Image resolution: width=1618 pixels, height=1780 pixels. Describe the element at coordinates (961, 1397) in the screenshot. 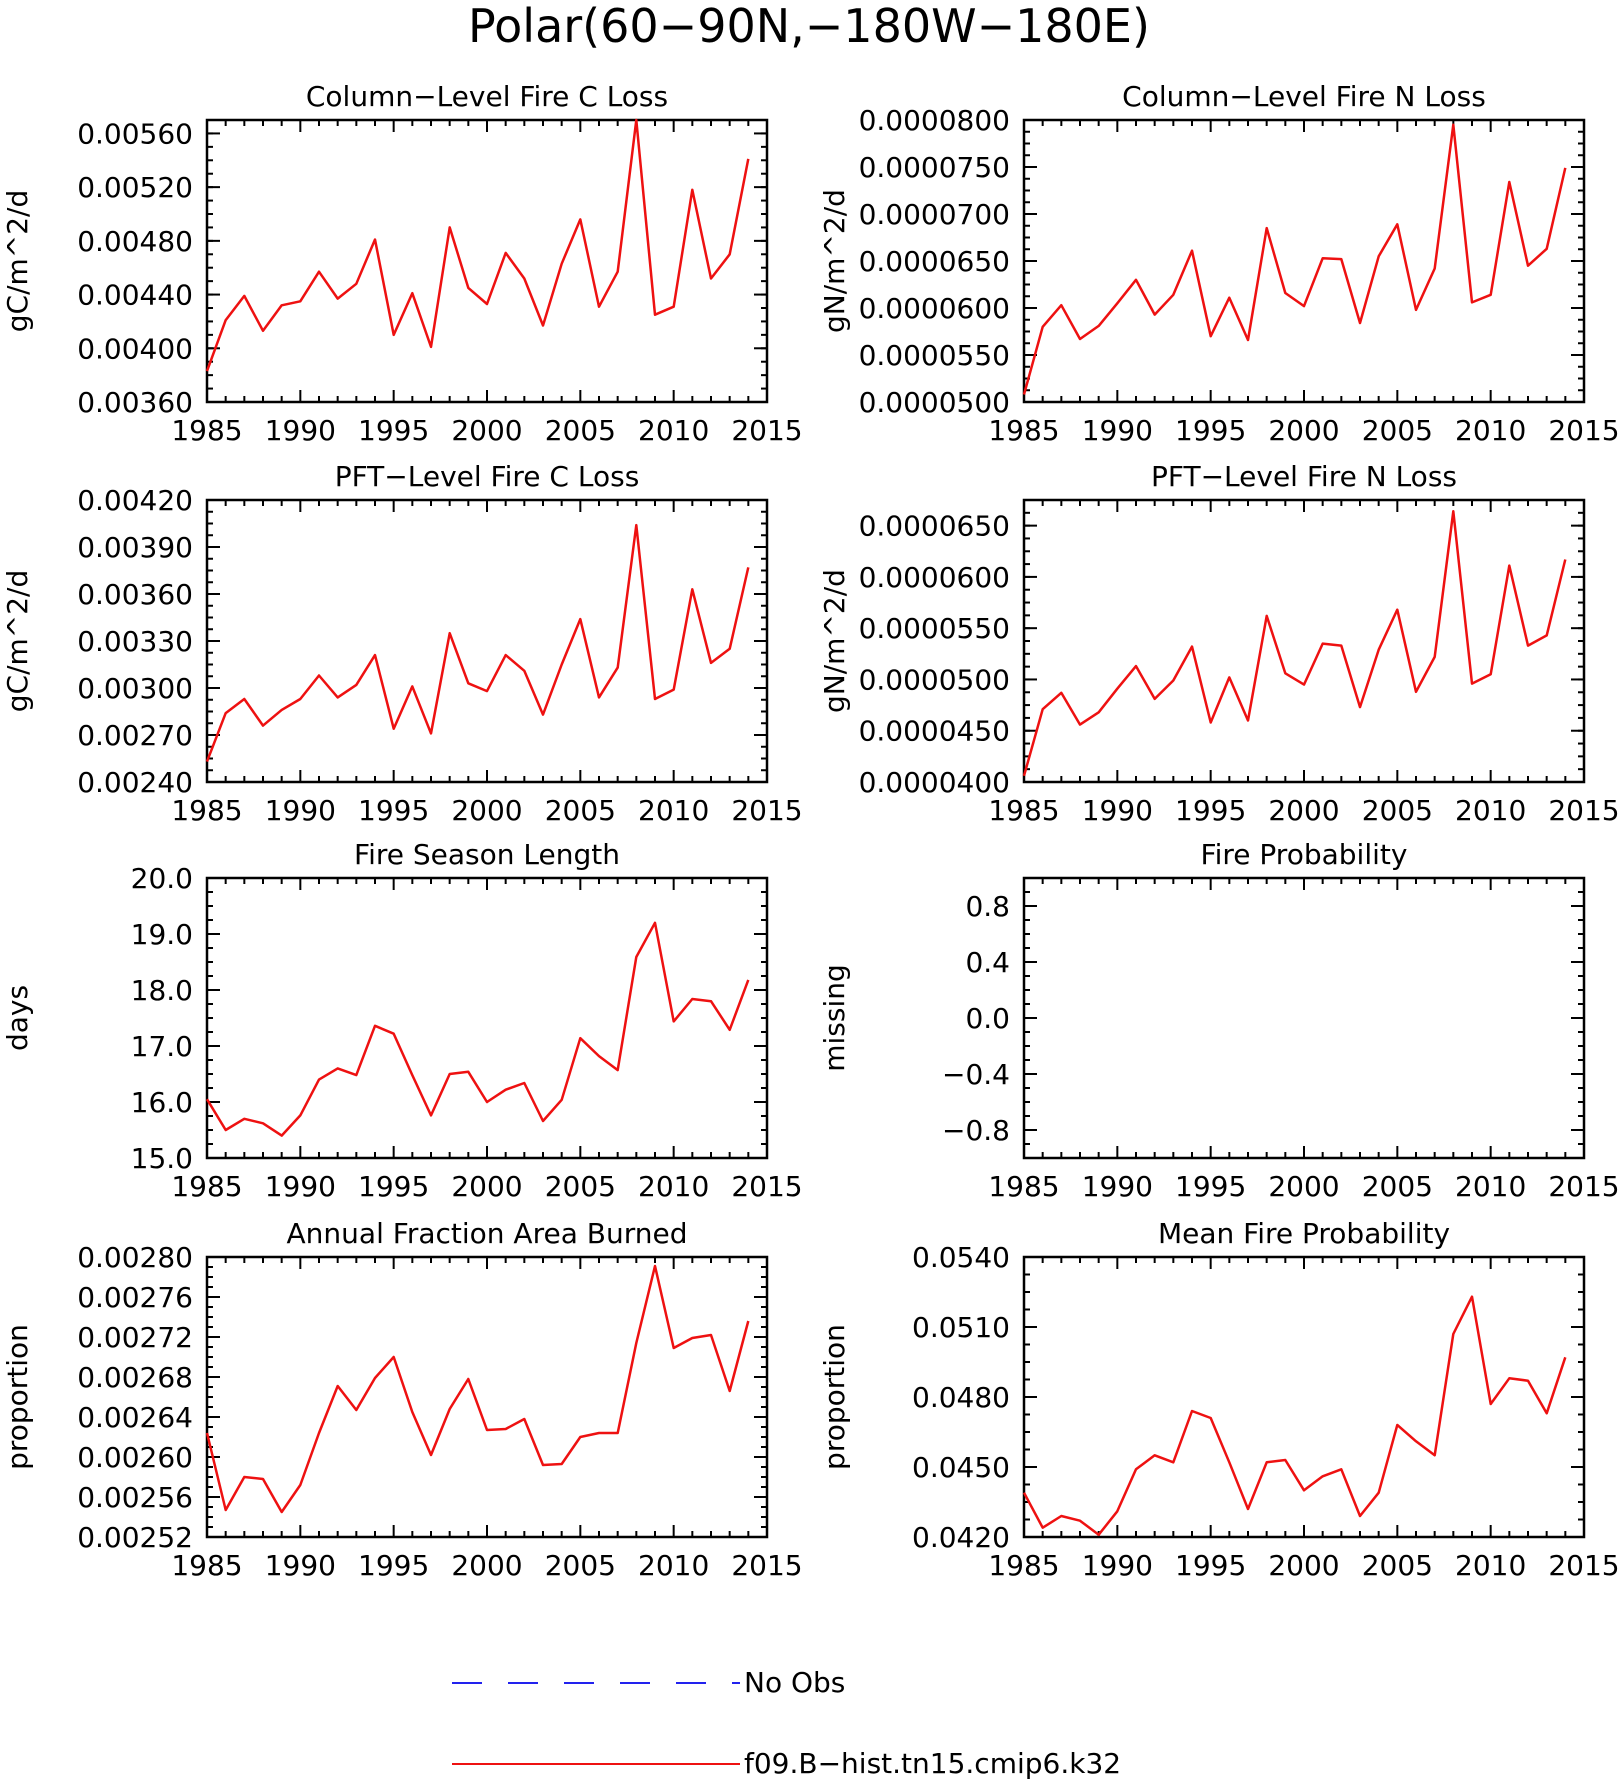

I see `y-tick-label: 0.0480` at that location.